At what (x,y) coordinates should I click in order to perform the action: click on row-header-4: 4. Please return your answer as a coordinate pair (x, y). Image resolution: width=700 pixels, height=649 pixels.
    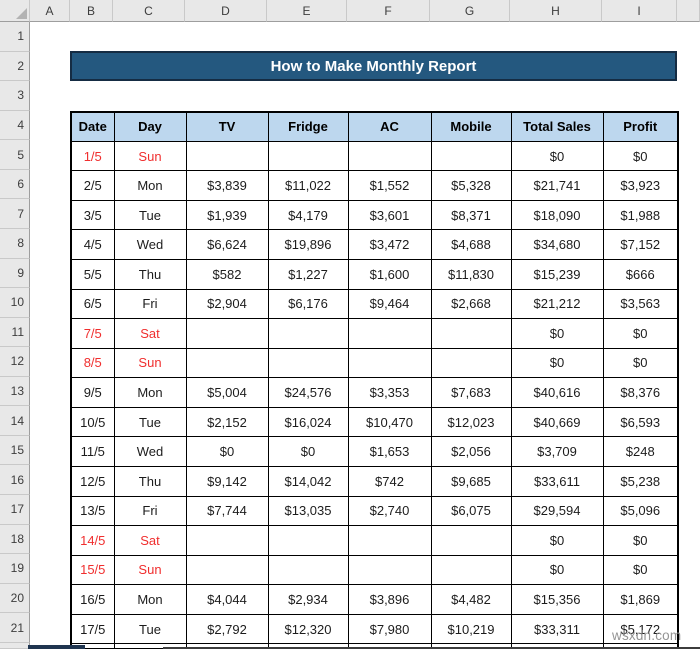
    Looking at the image, I should click on (15, 125).